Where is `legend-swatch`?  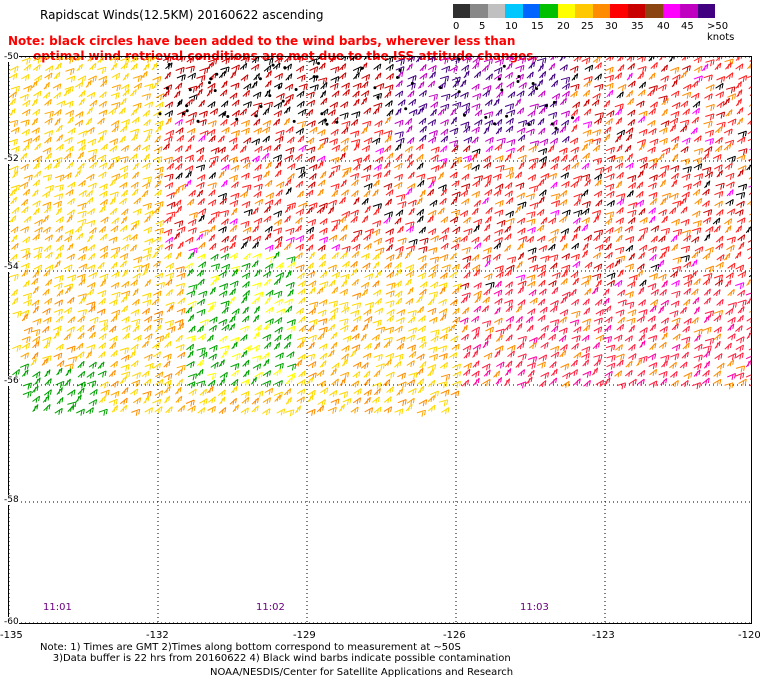
legend-swatch is located at coordinates (479, 11).